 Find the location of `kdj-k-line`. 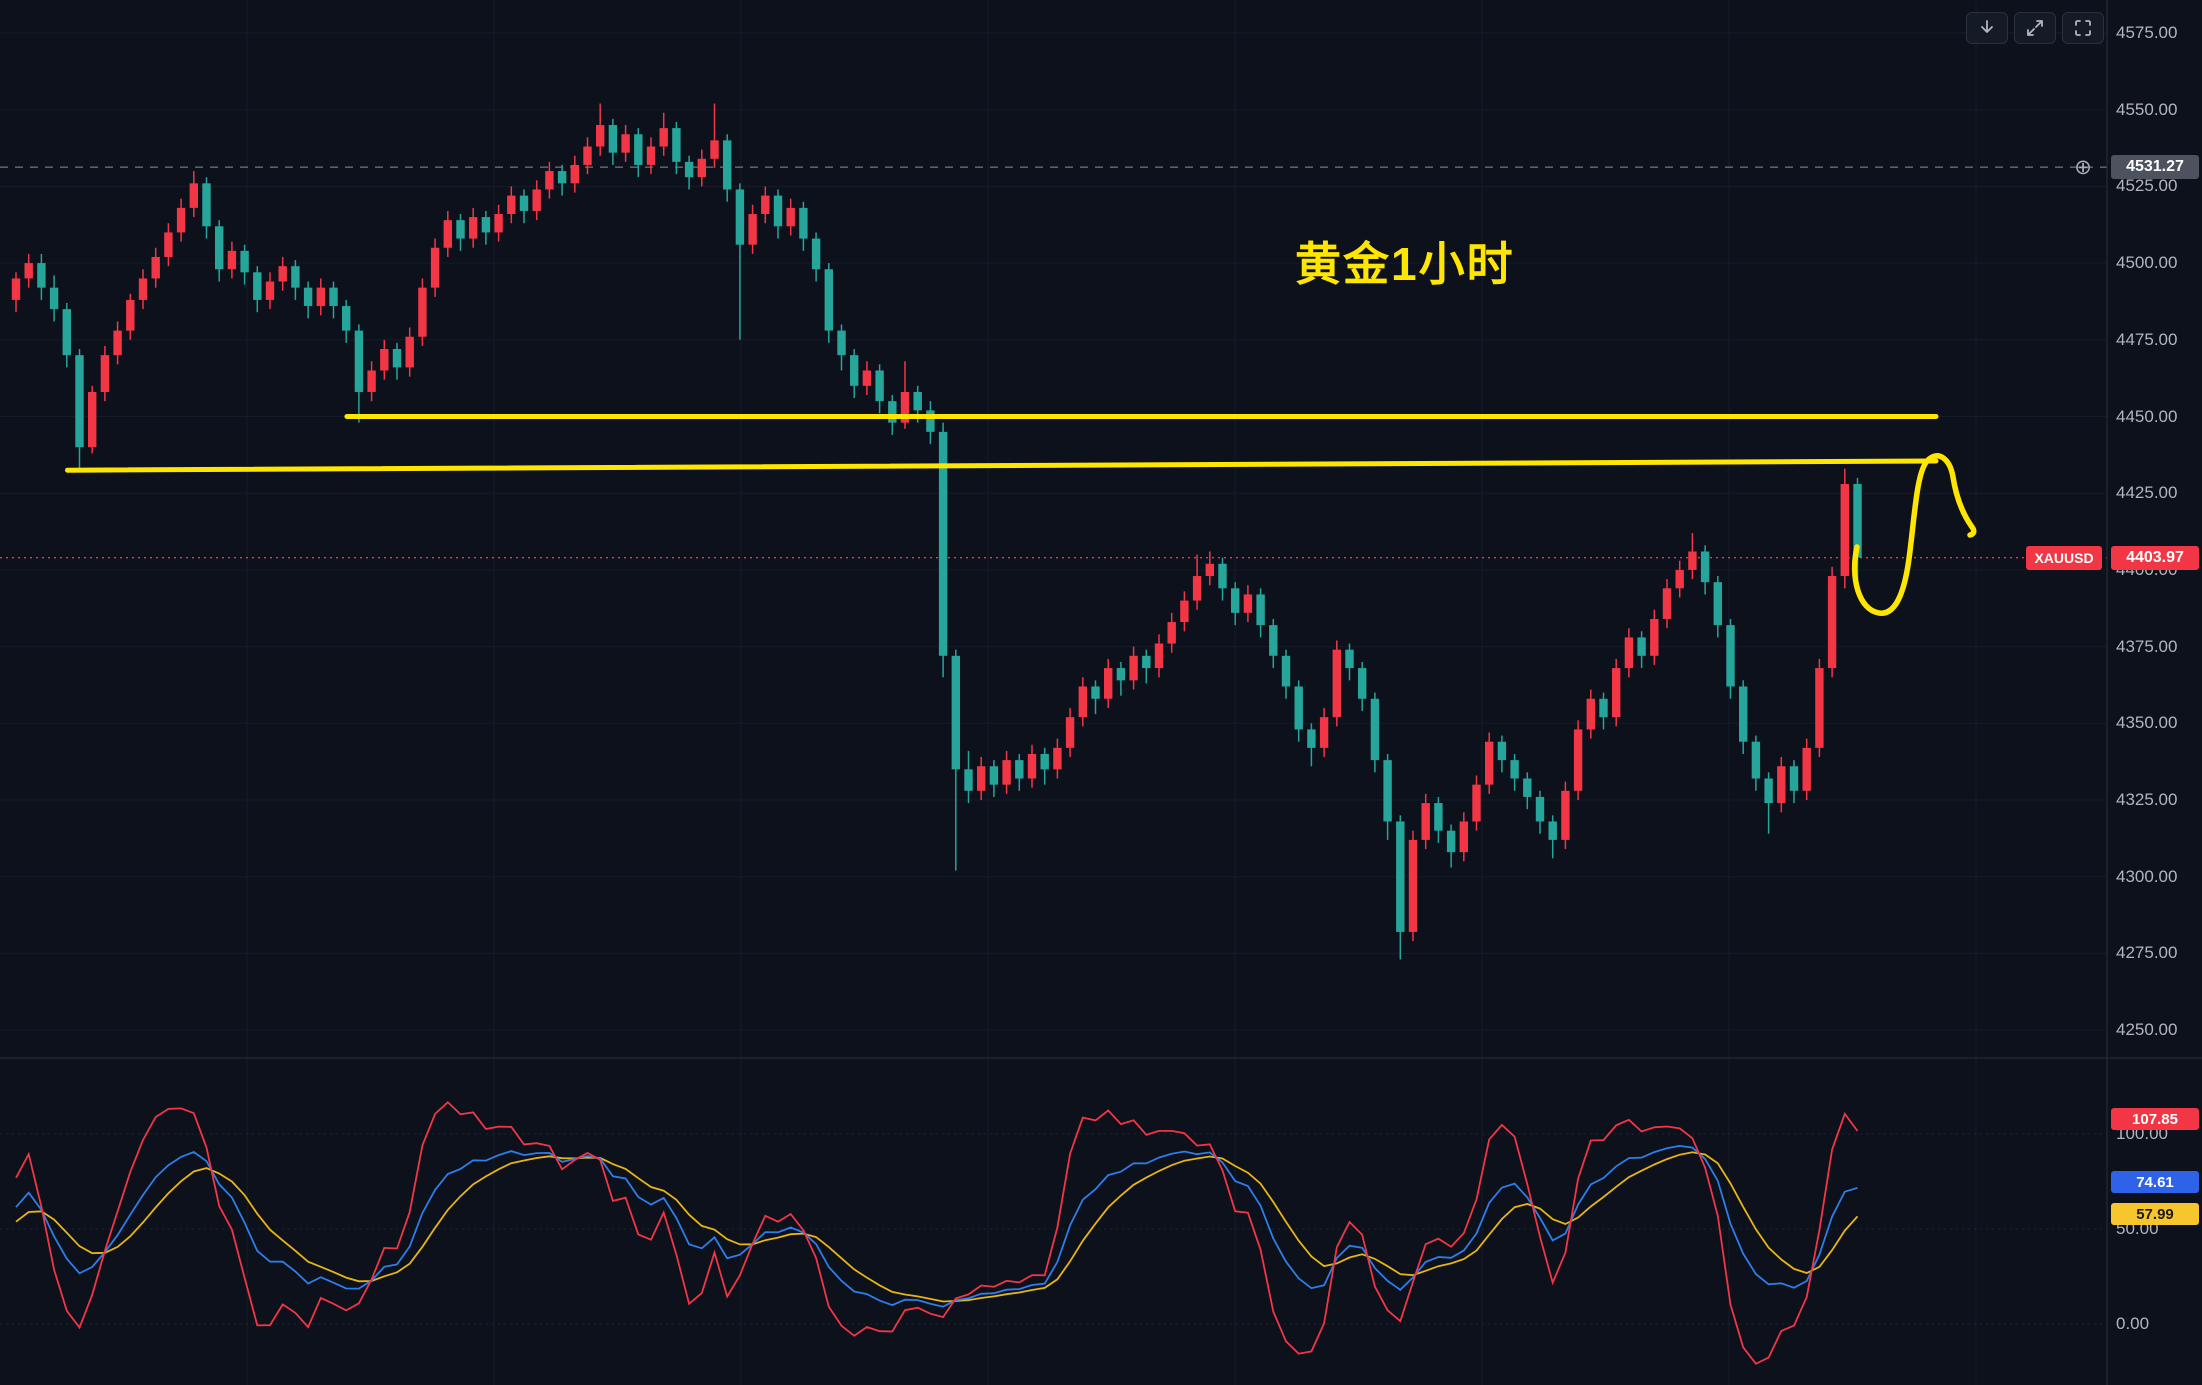

kdj-k-line is located at coordinates (936, 1226).